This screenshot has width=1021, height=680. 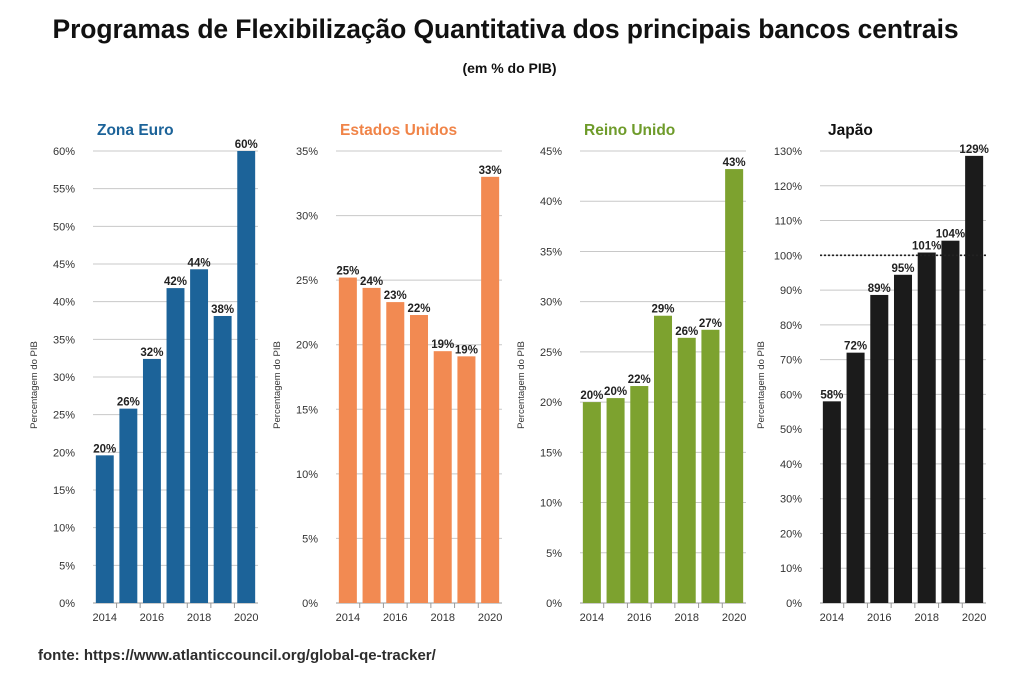 I want to click on panel-title: Japão, so click(x=850, y=130).